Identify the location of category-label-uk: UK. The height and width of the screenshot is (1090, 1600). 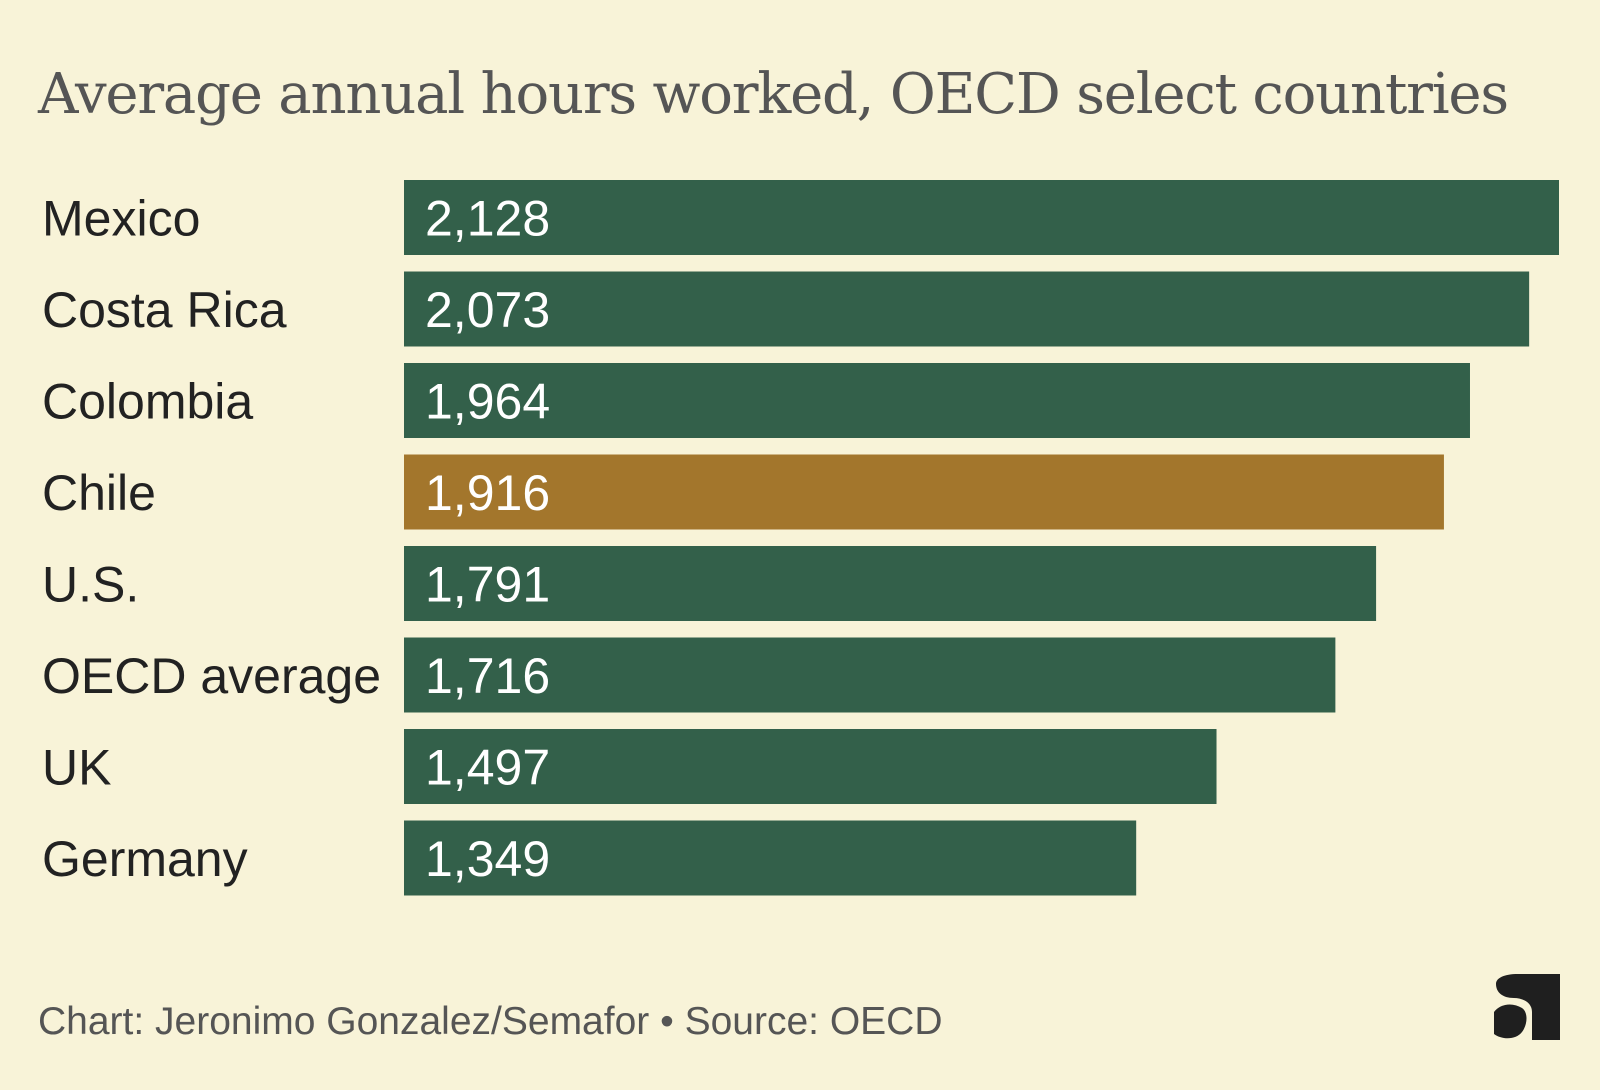
(76, 768).